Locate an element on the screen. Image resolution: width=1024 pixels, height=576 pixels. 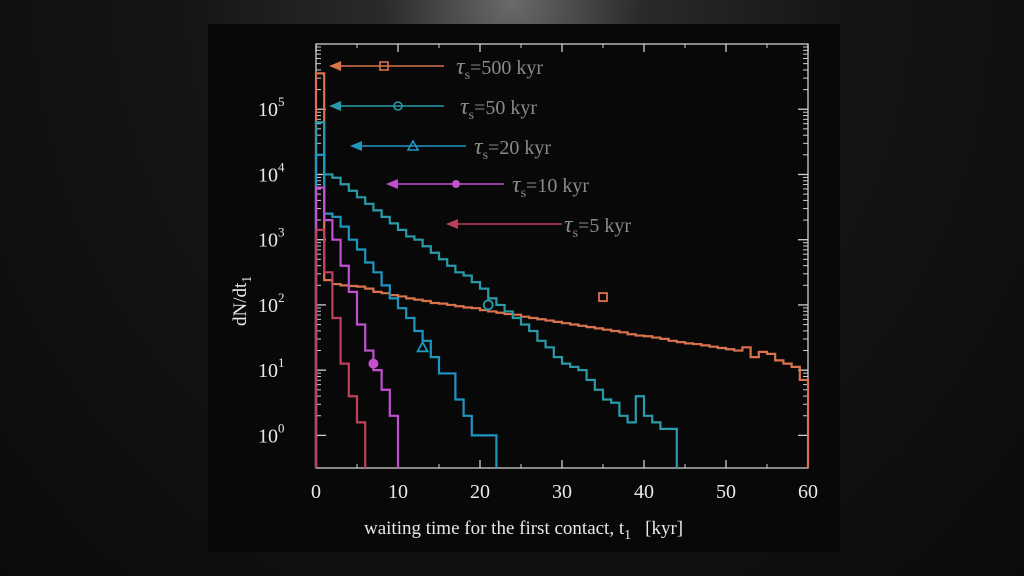
legend-marker-square is located at coordinates (384, 66).